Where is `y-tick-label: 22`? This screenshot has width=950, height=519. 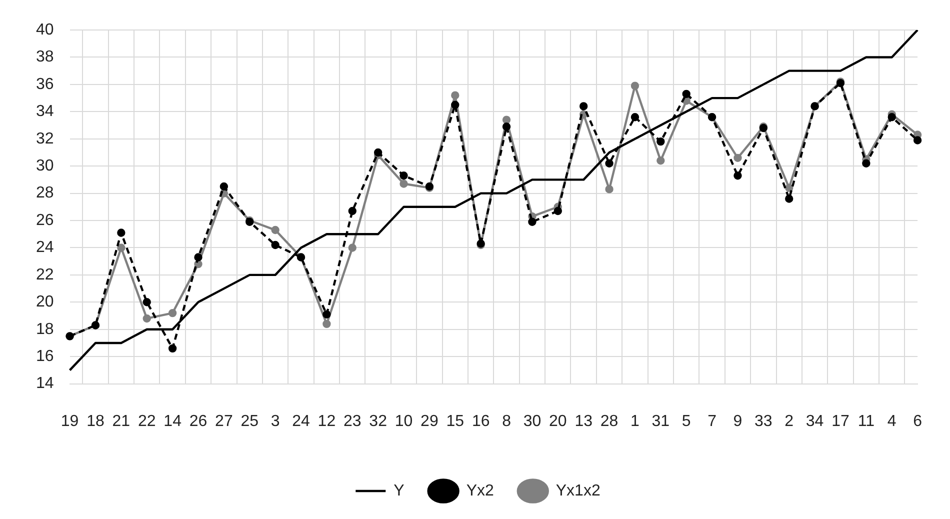
y-tick-label: 22 is located at coordinates (45, 275).